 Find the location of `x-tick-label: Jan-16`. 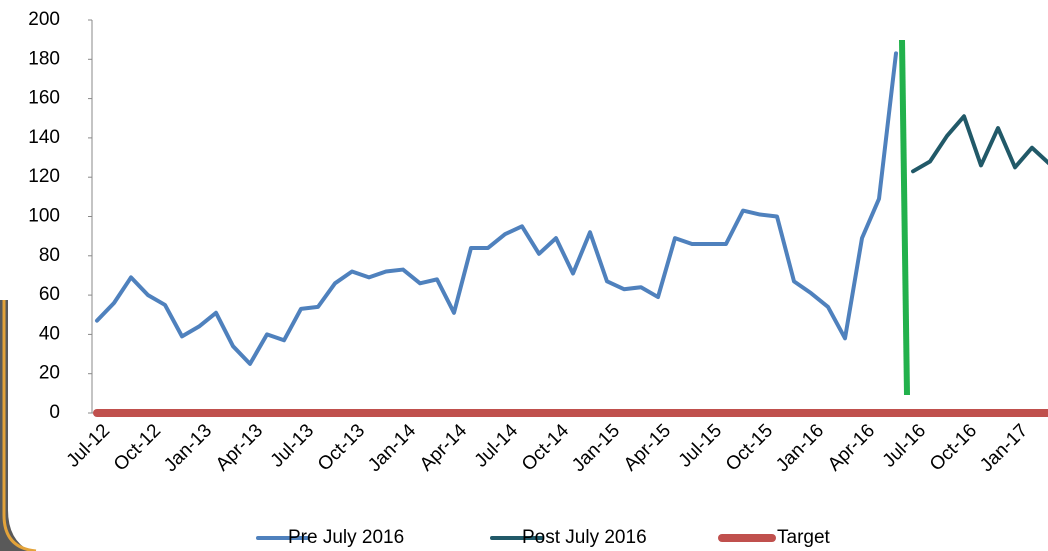

x-tick-label: Jan-16 is located at coordinates (800, 448).